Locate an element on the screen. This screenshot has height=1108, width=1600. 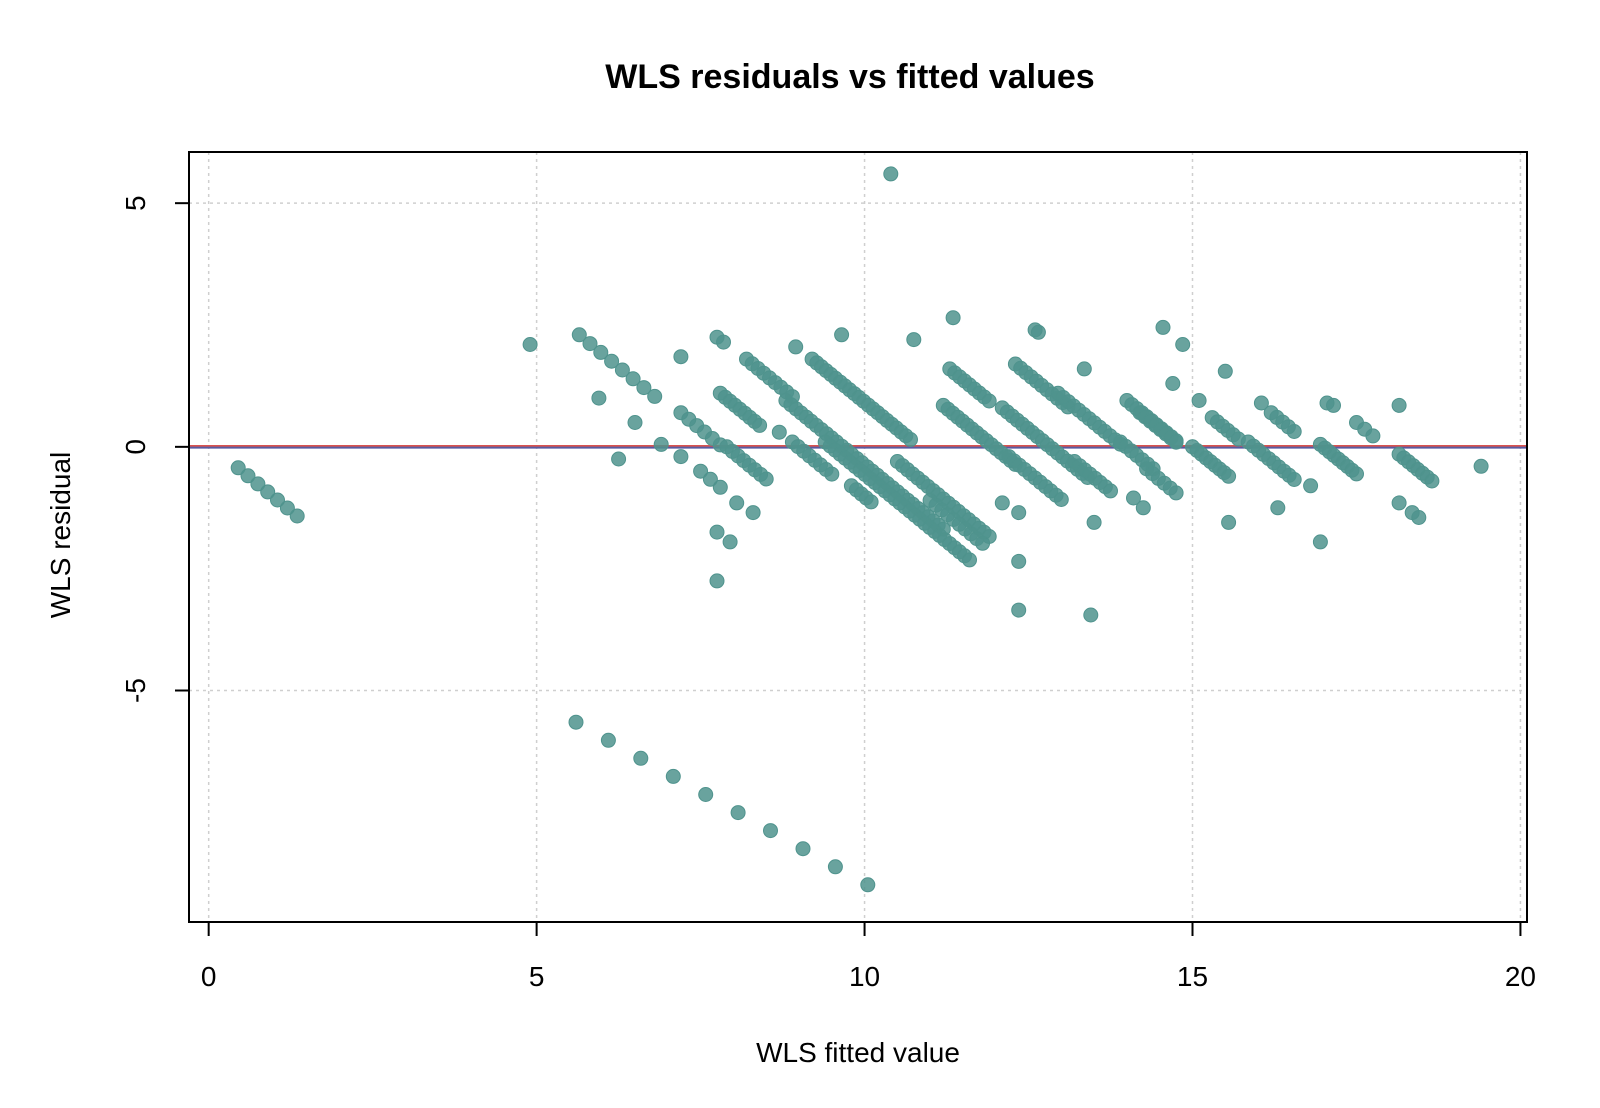
x-tick-label: 20 is located at coordinates (1520, 976).